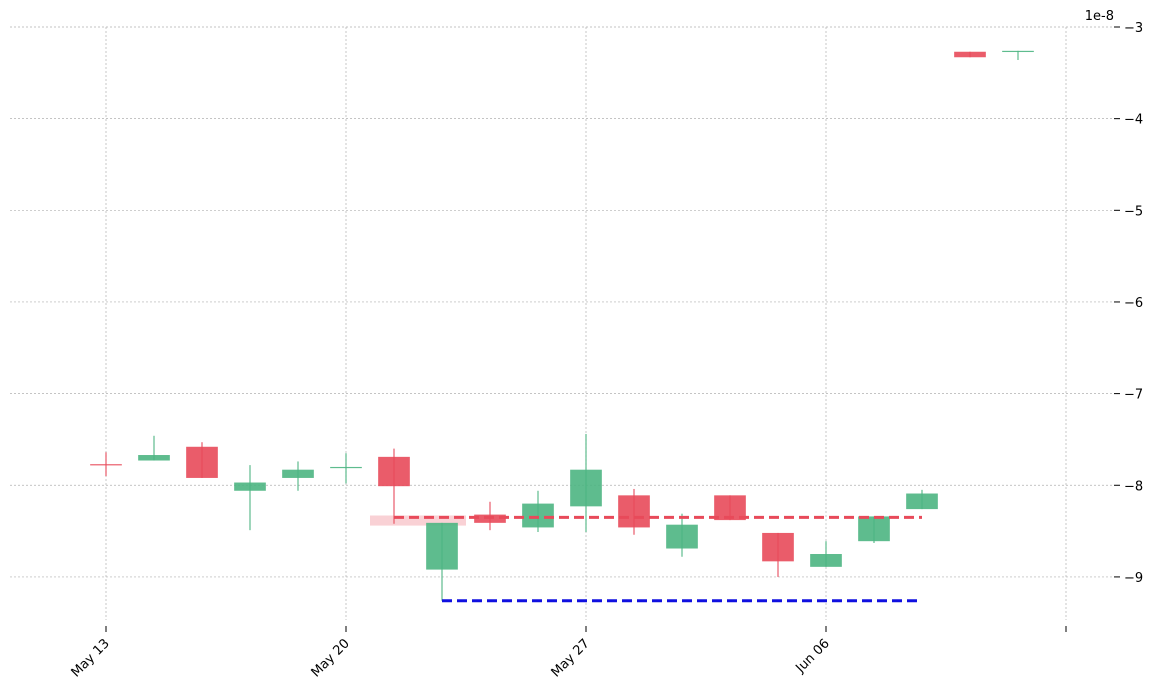  Describe the element at coordinates (1133, 211) in the screenshot. I see `y-tick-label: −5` at that location.